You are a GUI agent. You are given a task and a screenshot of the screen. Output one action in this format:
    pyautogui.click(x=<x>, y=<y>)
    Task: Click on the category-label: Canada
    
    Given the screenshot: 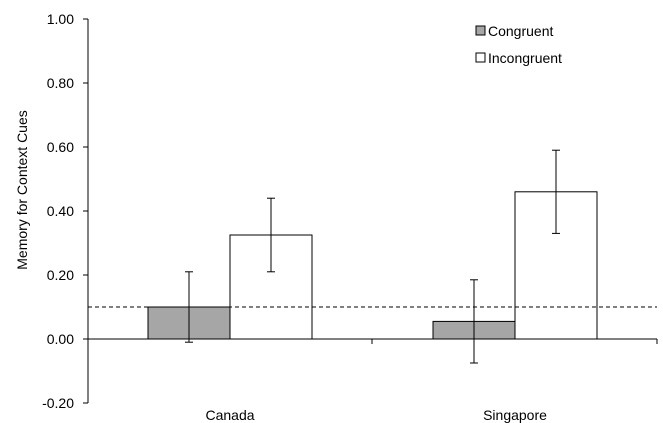 What is the action you would take?
    pyautogui.click(x=229, y=415)
    